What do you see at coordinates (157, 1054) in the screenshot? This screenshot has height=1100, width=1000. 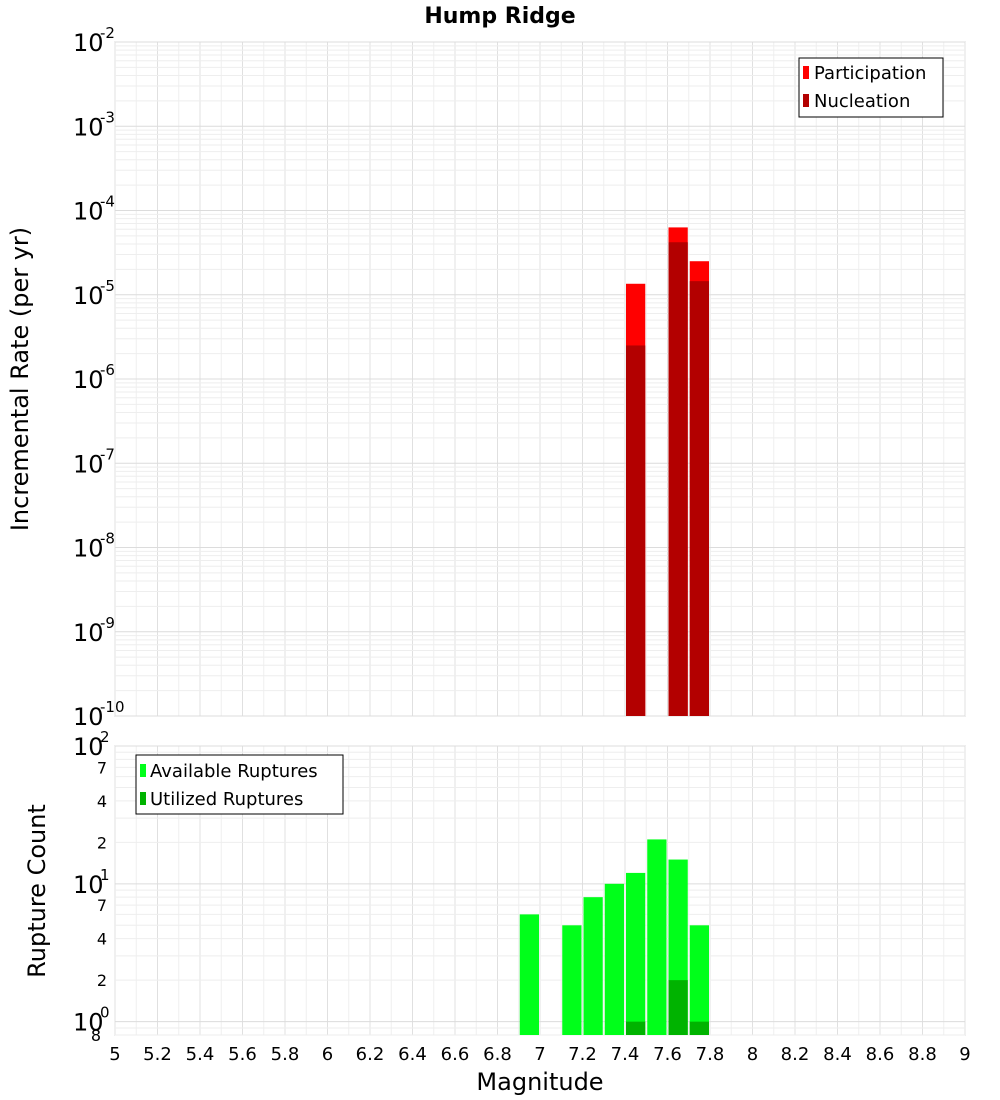 I see `x-tick-label: 5.2` at bounding box center [157, 1054].